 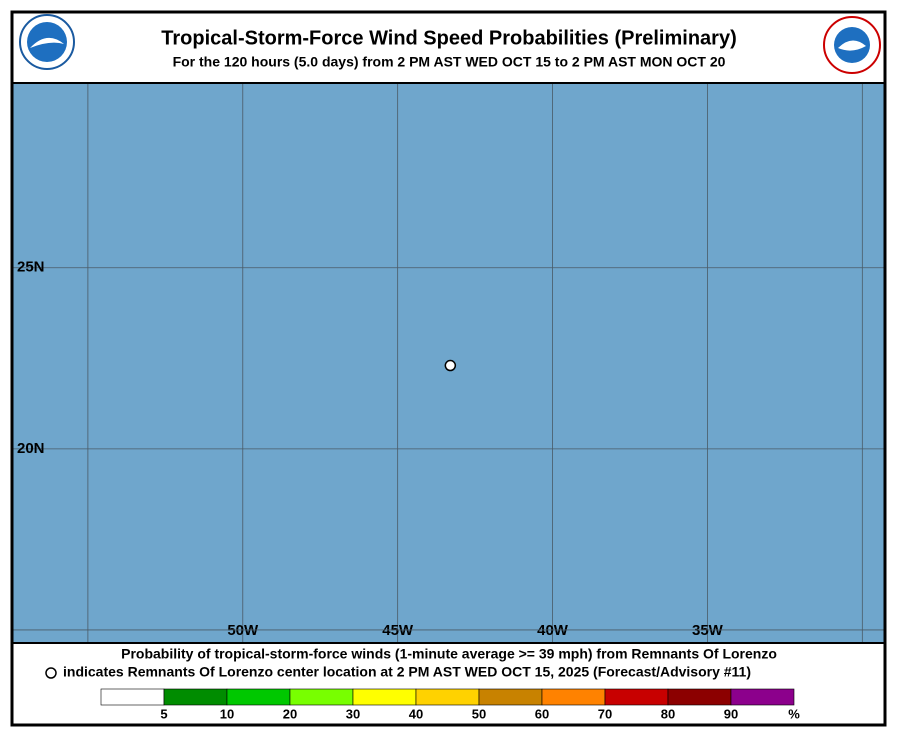 What do you see at coordinates (731, 713) in the screenshot?
I see `legend-label: 90` at bounding box center [731, 713].